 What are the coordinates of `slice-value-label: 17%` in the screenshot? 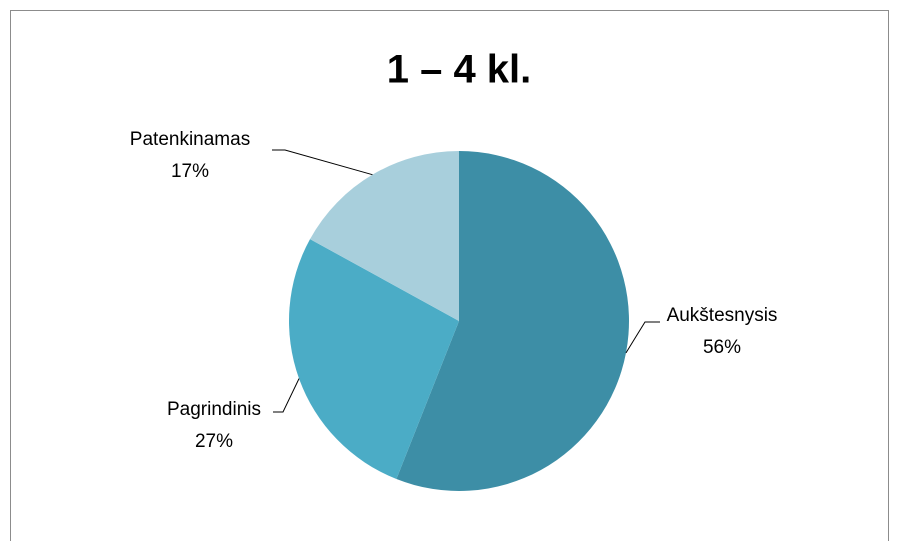 It's located at (190, 171).